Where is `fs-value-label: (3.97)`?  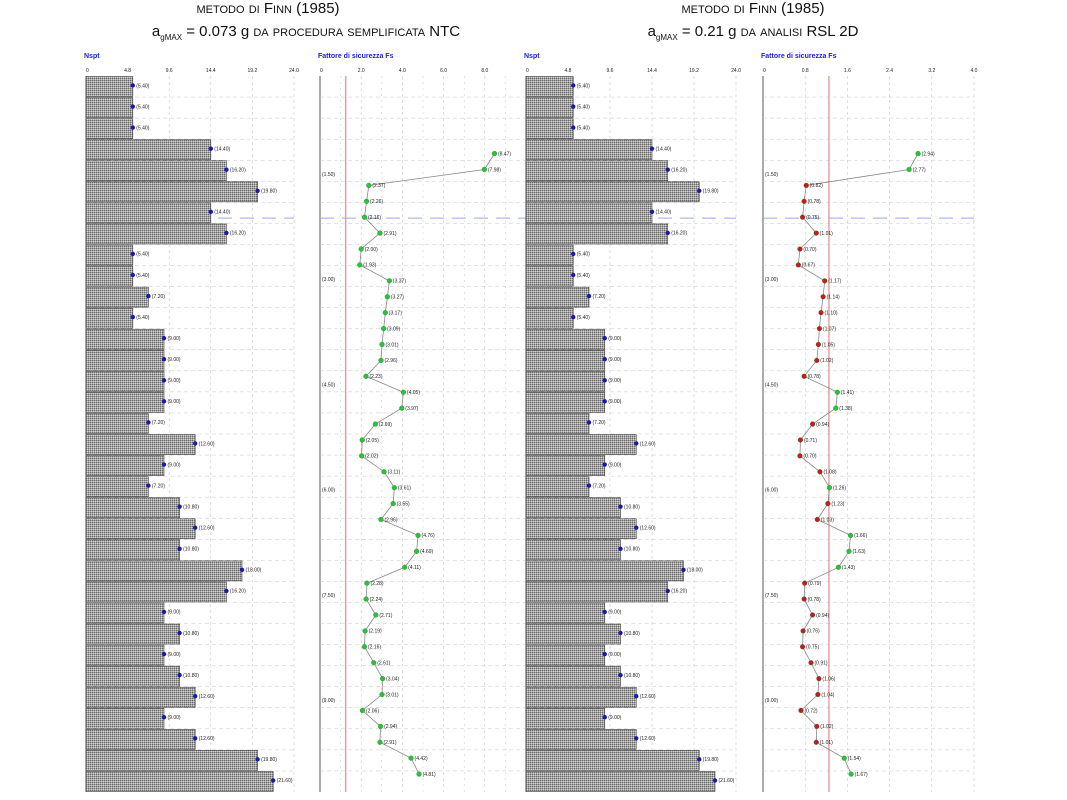
fs-value-label: (3.97) is located at coordinates (411, 409).